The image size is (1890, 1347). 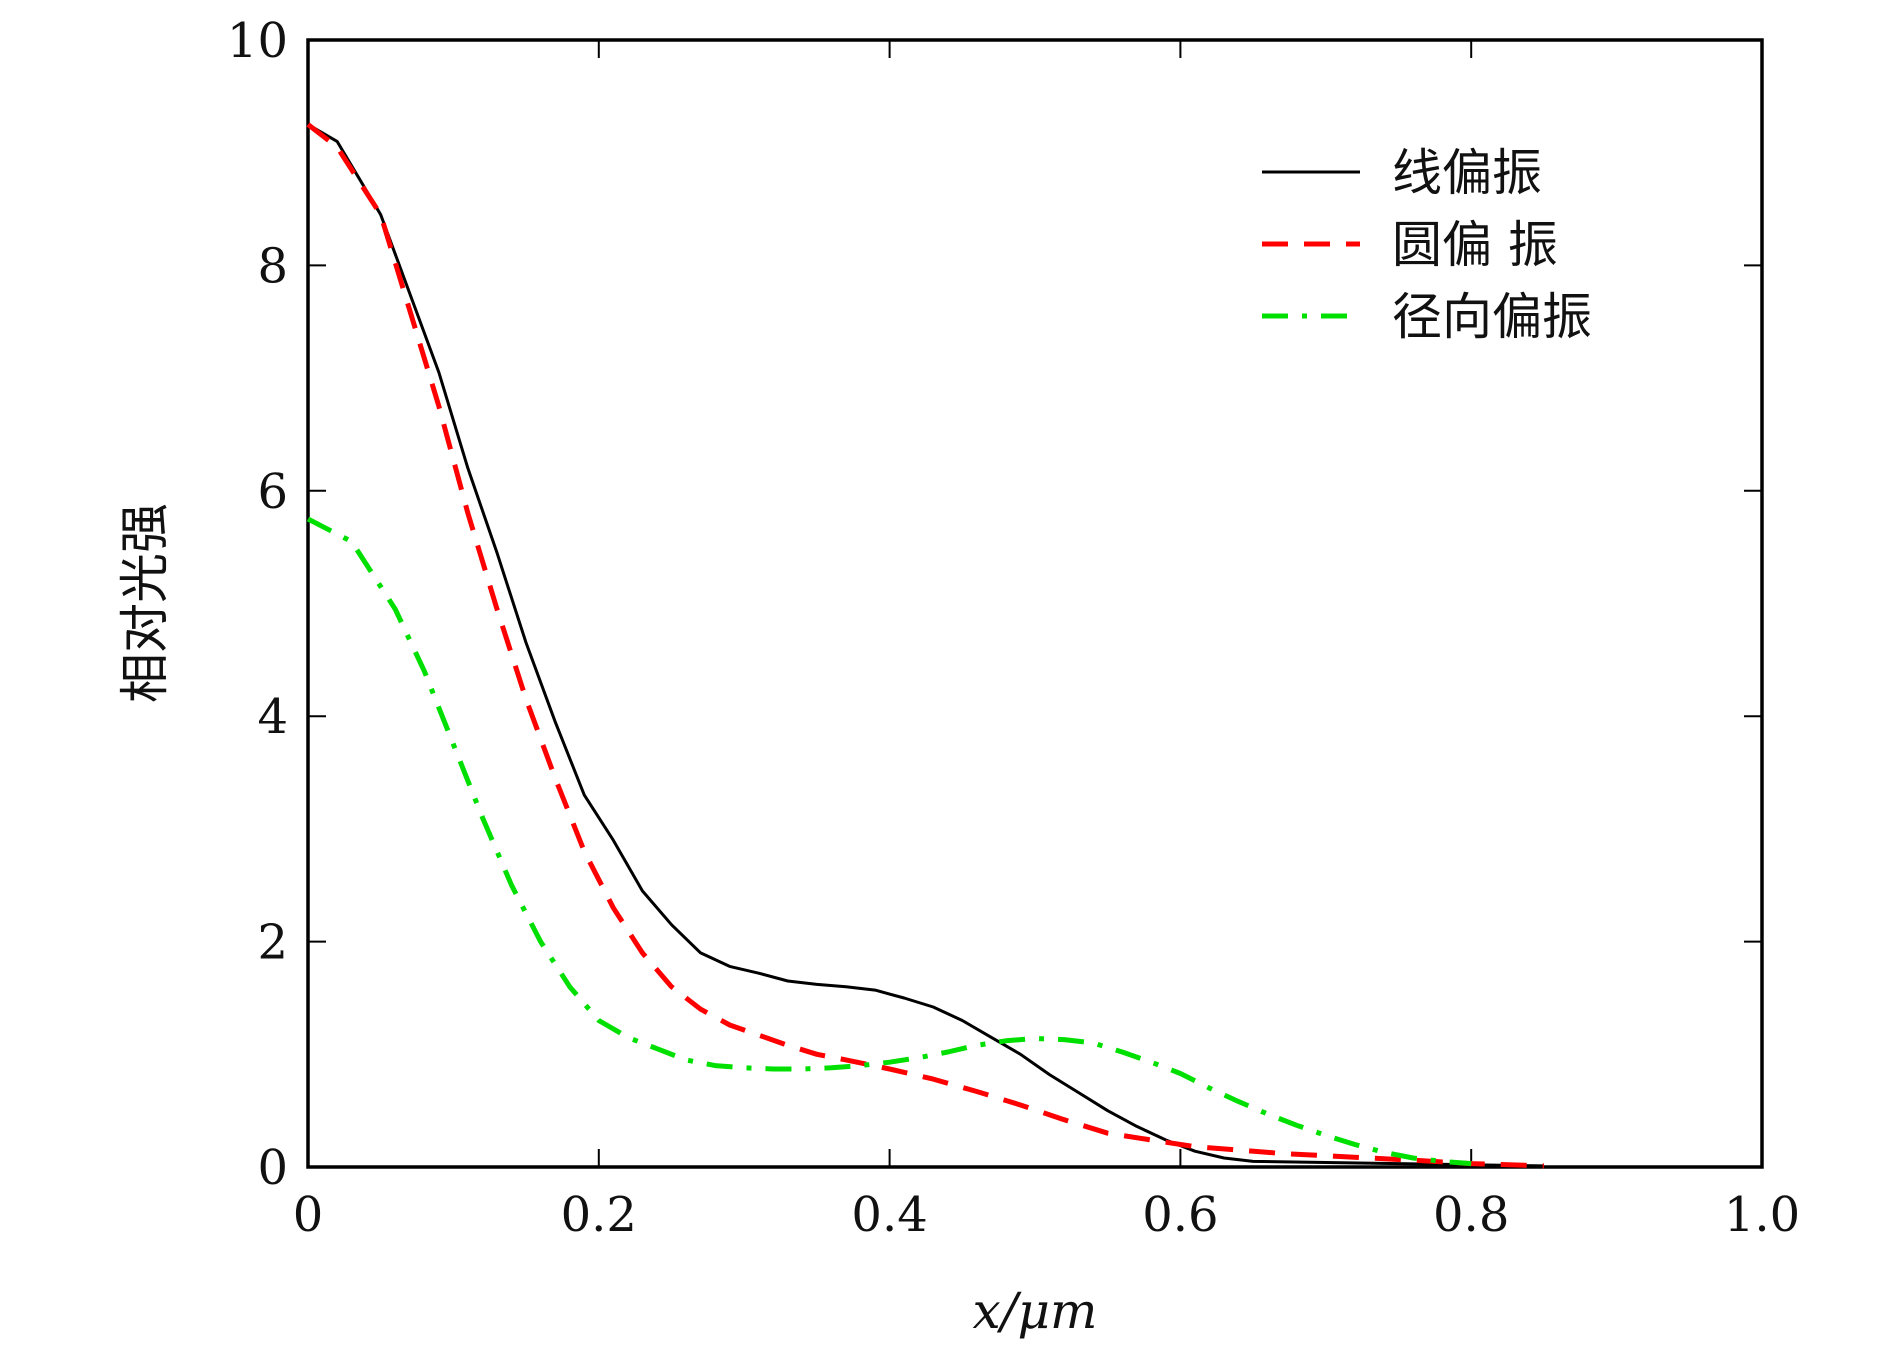 What do you see at coordinates (272, 492) in the screenshot?
I see `y-tick-label: 6` at bounding box center [272, 492].